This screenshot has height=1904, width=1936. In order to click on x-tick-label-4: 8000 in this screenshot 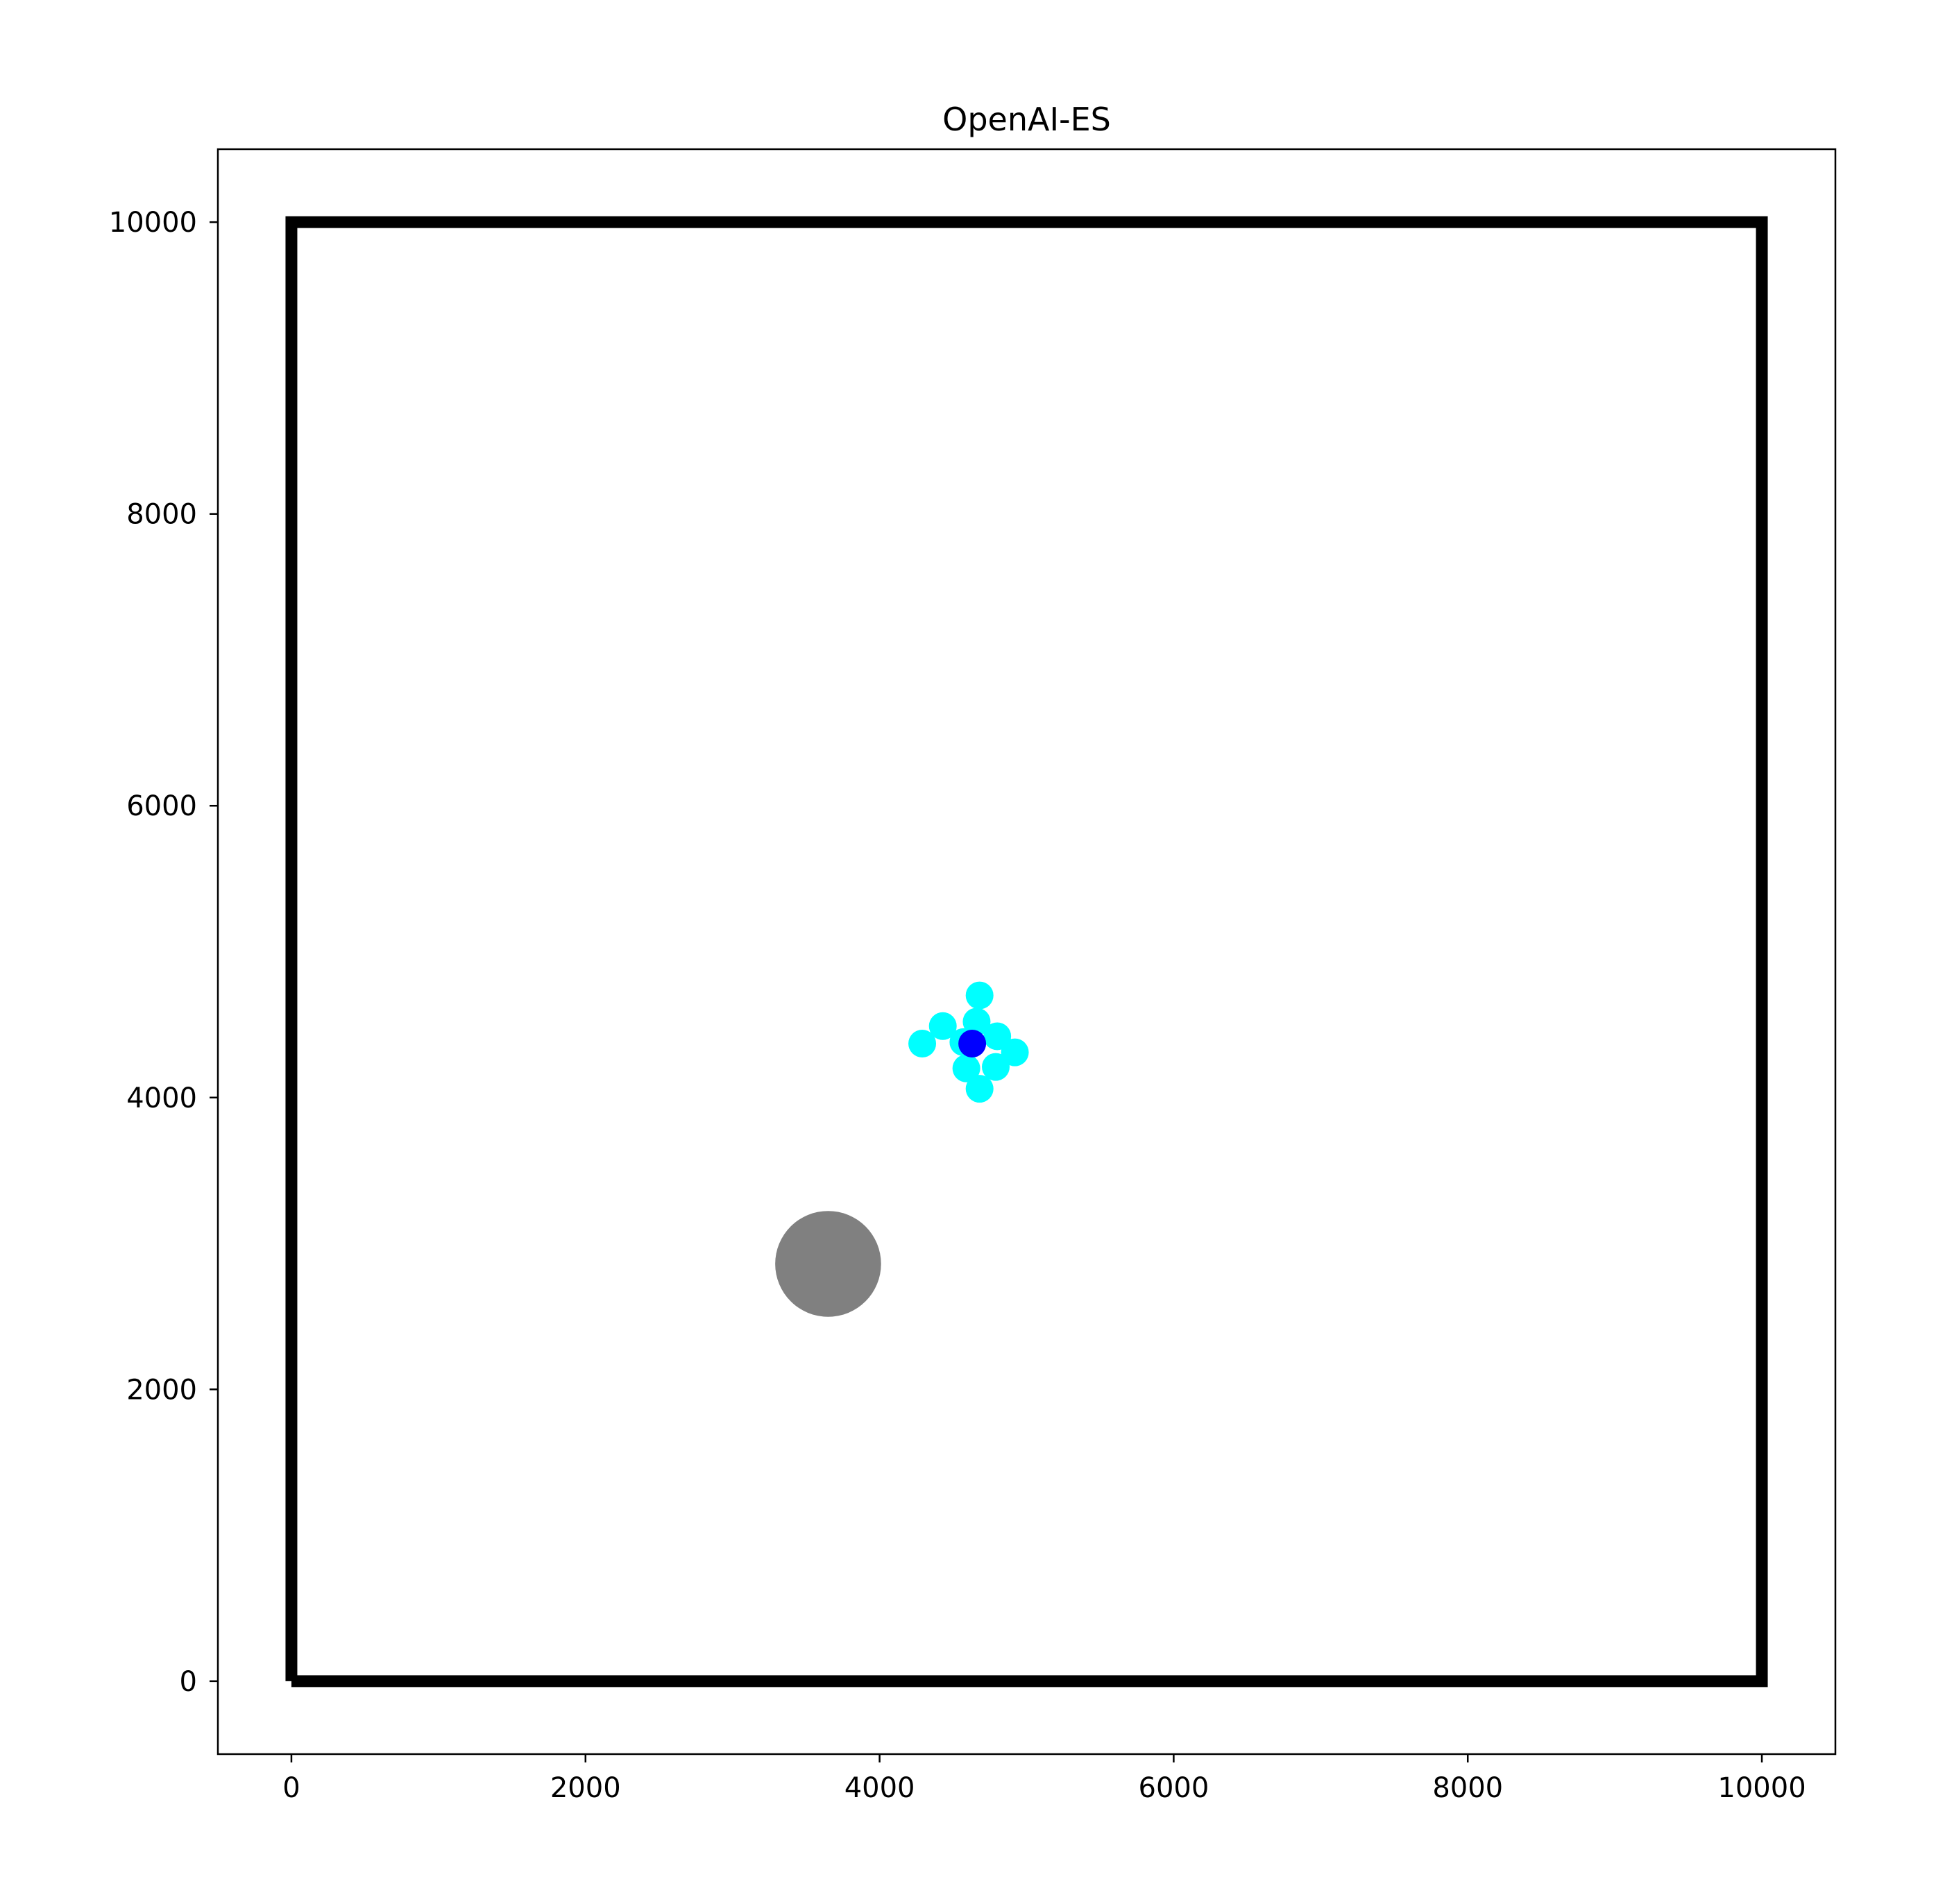, I will do `click(1467, 1788)`.